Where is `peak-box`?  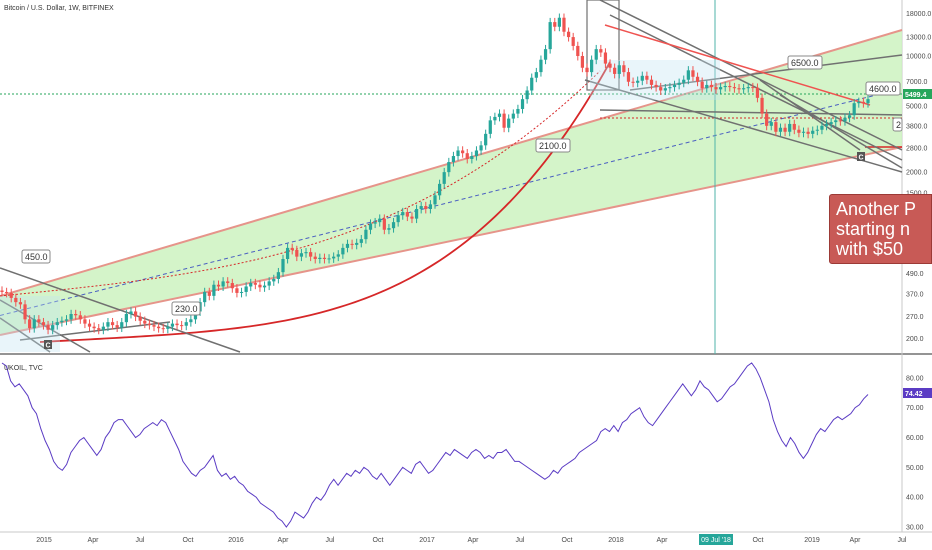
peak-box is located at coordinates (603, 45).